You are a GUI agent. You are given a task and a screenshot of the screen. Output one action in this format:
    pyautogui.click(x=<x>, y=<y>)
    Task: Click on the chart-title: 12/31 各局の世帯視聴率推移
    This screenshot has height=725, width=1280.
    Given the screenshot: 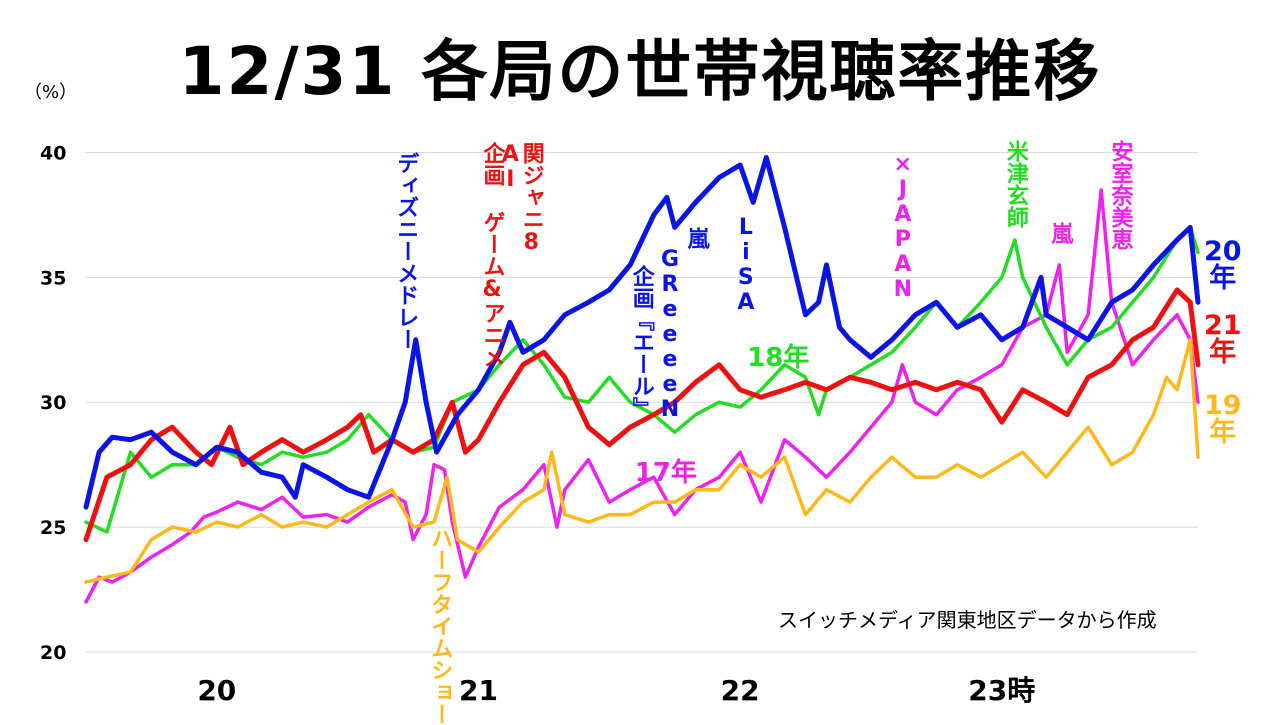 What is the action you would take?
    pyautogui.click(x=640, y=71)
    